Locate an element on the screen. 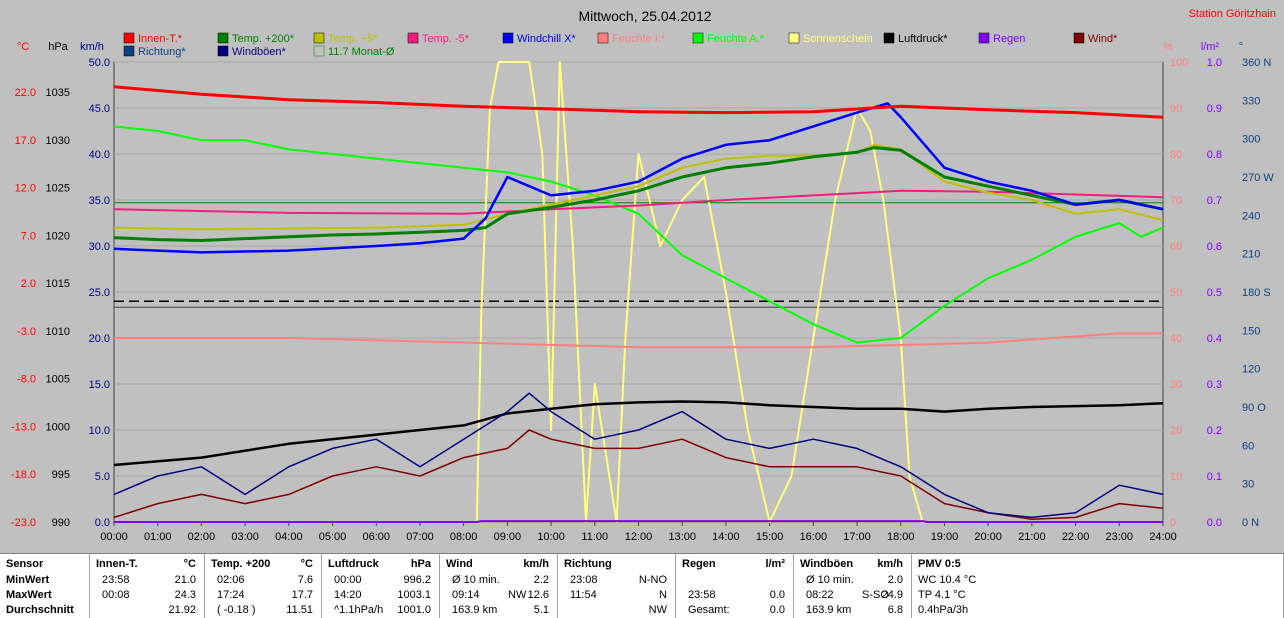 The width and height of the screenshot is (1284, 618). x-tick-label: 22:00 is located at coordinates (1076, 537).